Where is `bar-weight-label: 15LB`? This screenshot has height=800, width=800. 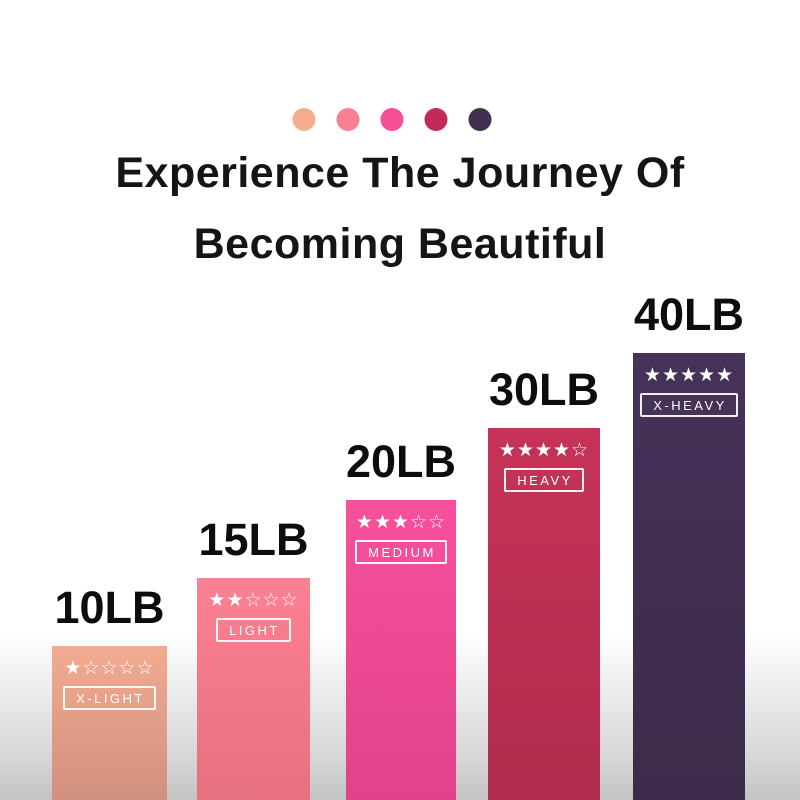 bar-weight-label: 15LB is located at coordinates (253, 539).